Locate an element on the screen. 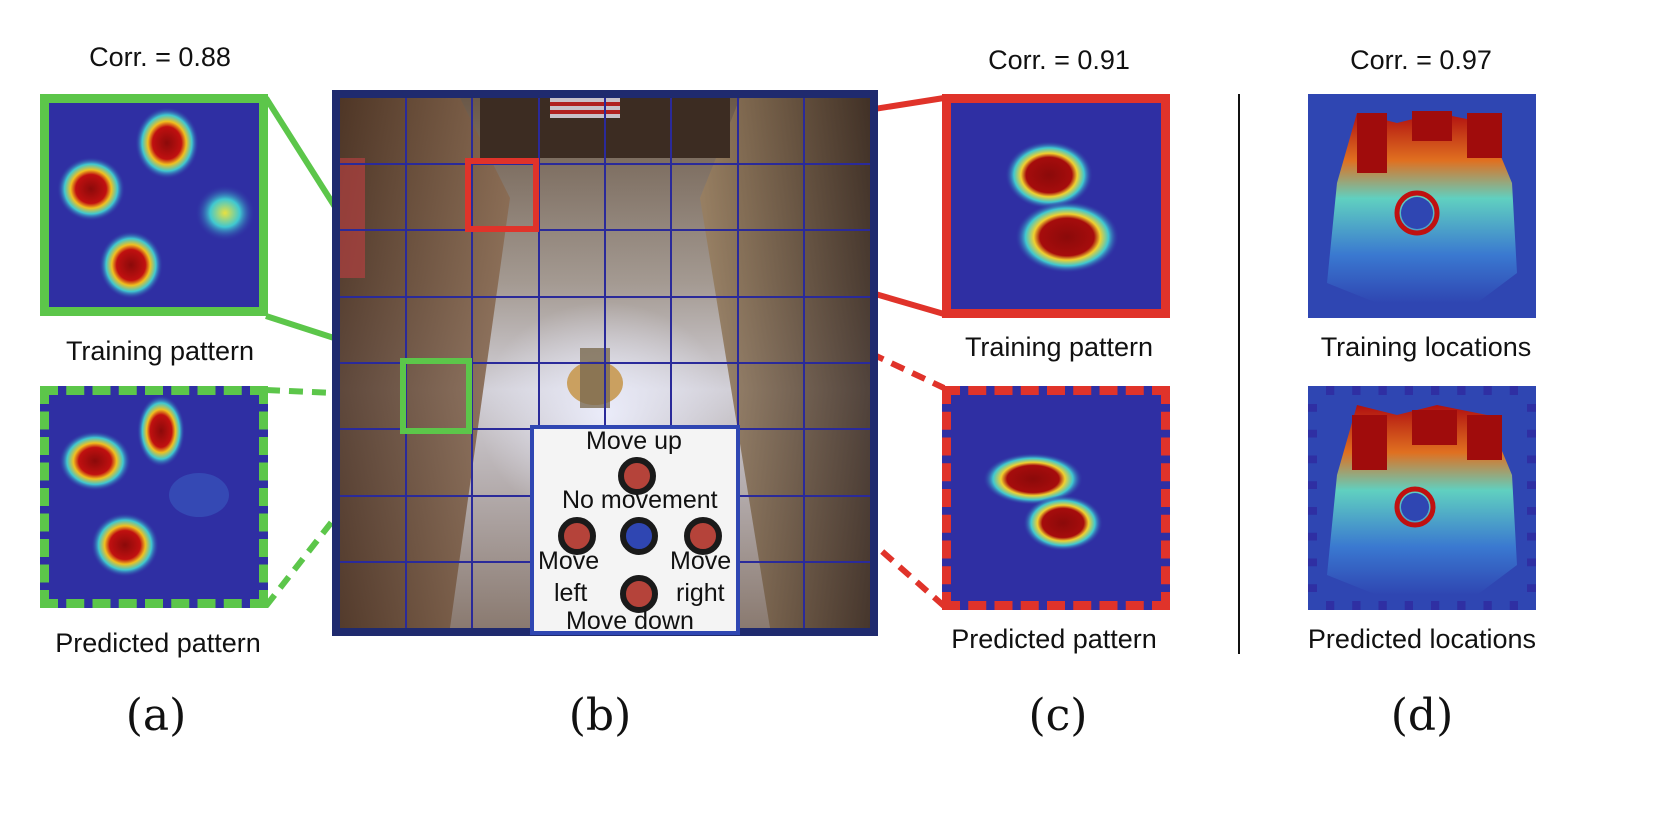 The width and height of the screenshot is (1658, 814). legend-move-right-2: right is located at coordinates (700, 593).